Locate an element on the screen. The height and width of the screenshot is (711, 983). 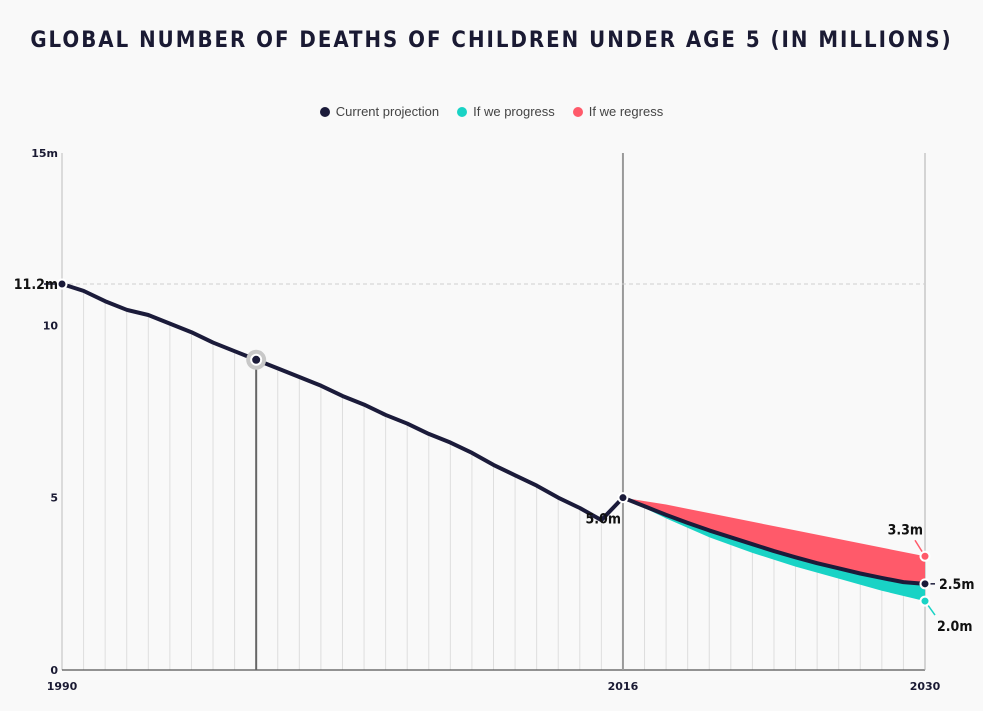
legend-item-progress: If we progress is located at coordinates (506, 111).